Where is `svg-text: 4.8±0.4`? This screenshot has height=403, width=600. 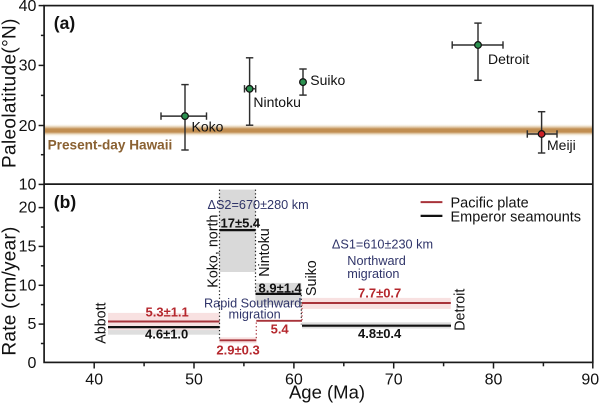 svg-text: 4.8±0.4 is located at coordinates (380, 333).